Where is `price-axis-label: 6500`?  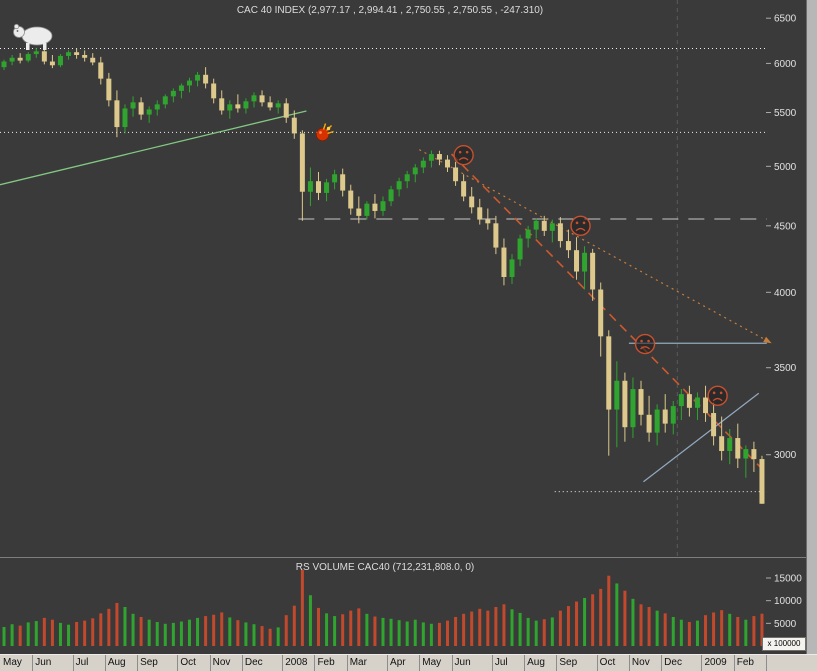 price-axis-label: 6500 is located at coordinates (785, 19).